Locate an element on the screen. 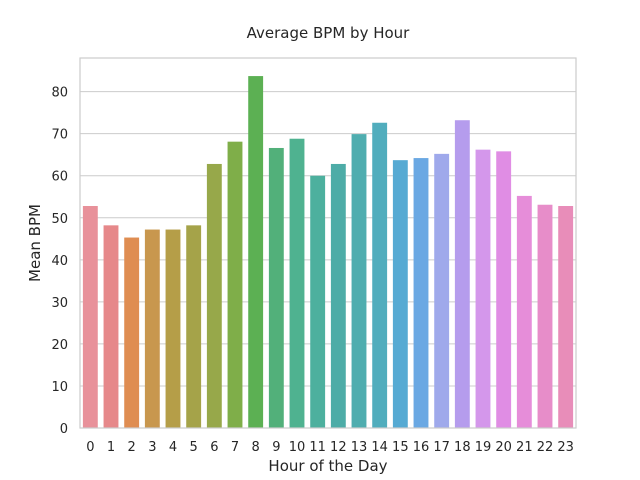 The image size is (640, 480). x-tick-label: 13 is located at coordinates (359, 447).